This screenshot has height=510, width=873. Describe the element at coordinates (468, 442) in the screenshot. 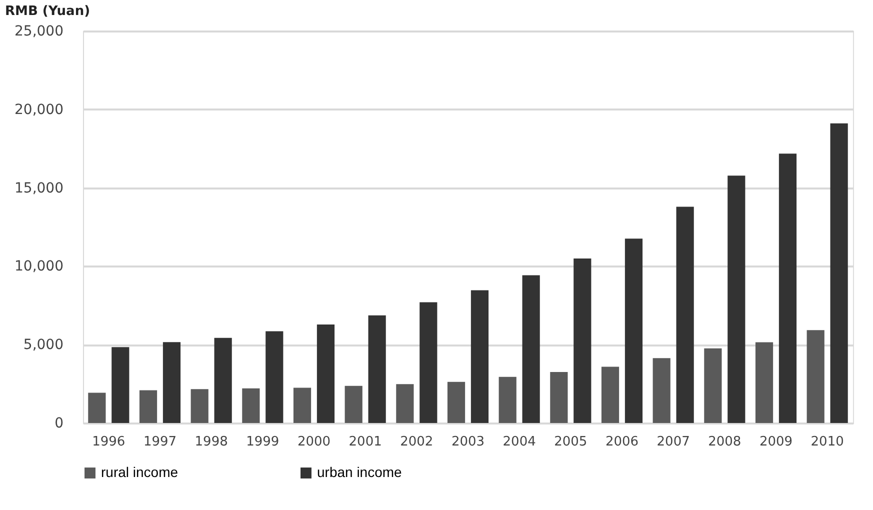

I see `x-tick-label: 2003` at that location.